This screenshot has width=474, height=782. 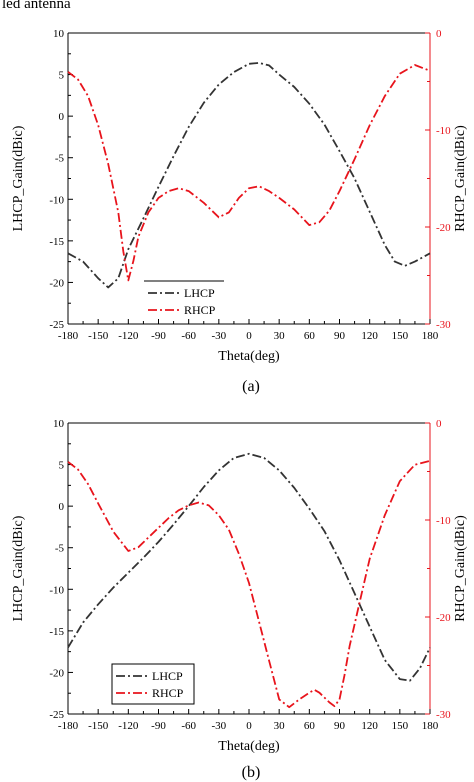 I want to click on legend-box, so click(x=153, y=684).